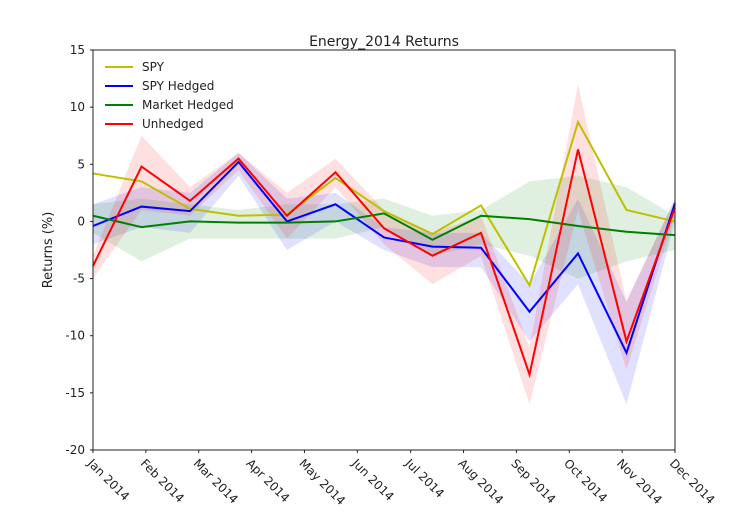 This screenshot has height=514, width=748. What do you see at coordinates (79, 279) in the screenshot?
I see `y-tick-label: -5` at bounding box center [79, 279].